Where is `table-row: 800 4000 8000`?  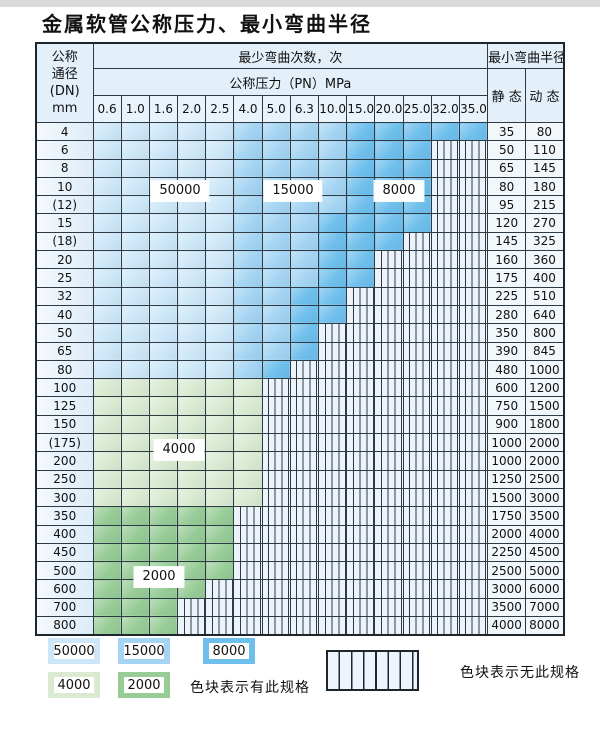 table-row: 800 4000 8000 is located at coordinates (300, 626).